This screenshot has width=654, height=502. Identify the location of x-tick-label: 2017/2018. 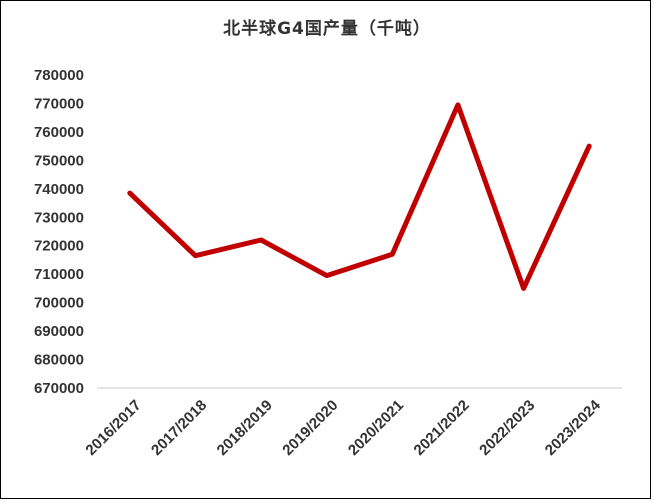
(179, 428).